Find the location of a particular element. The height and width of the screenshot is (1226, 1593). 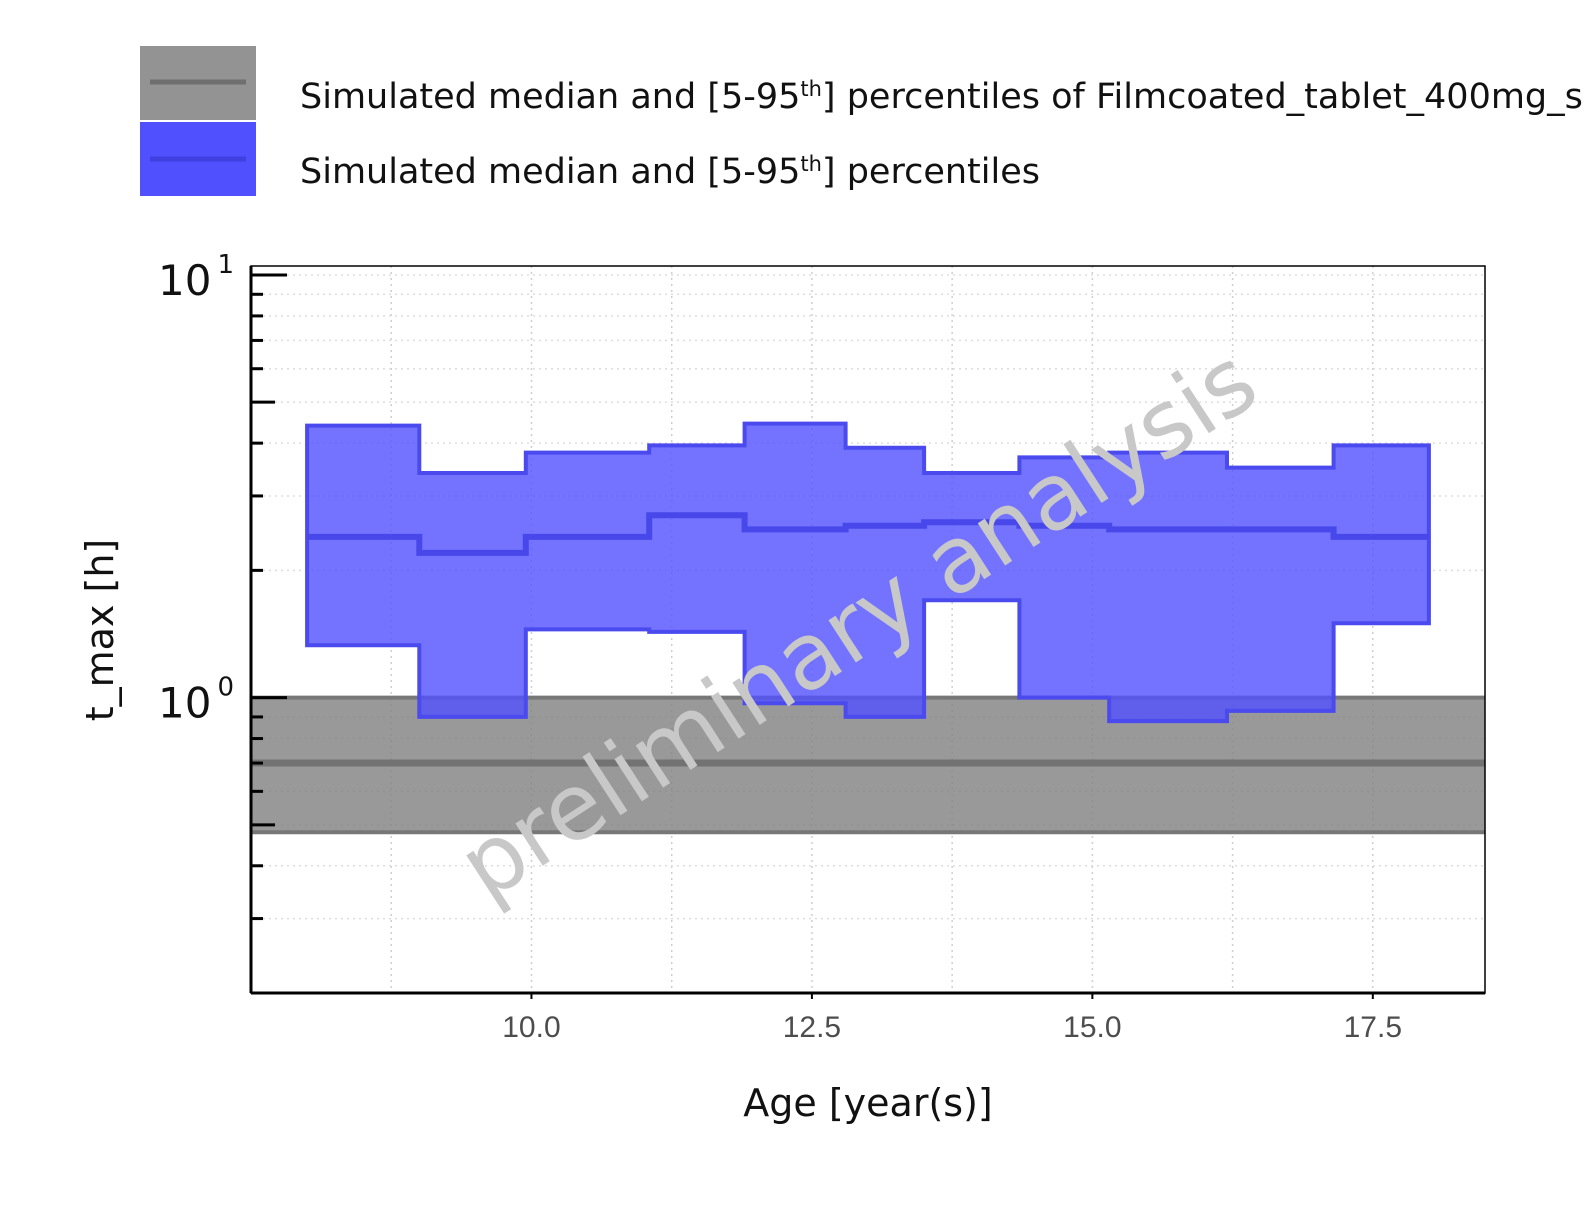

x-tick-label-2: 15.0 is located at coordinates (1092, 1027).